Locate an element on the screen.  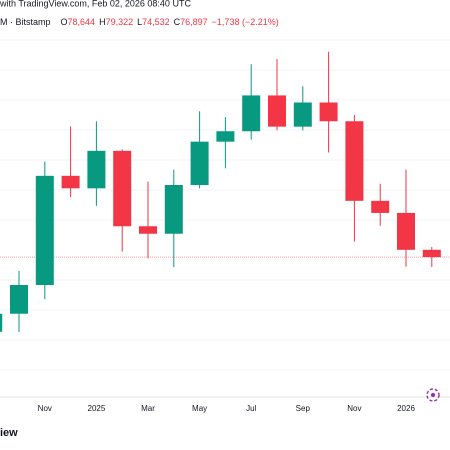
ohlc-value: 79,322 is located at coordinates (120, 22).